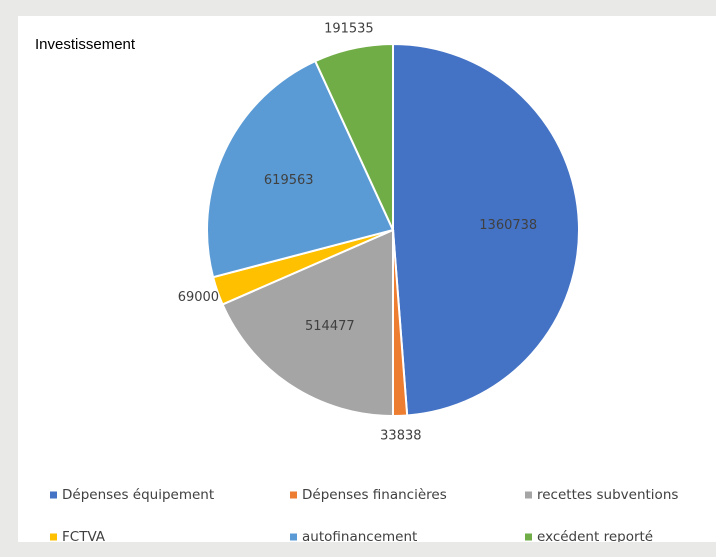  I want to click on data-label: 33838, so click(400, 435).